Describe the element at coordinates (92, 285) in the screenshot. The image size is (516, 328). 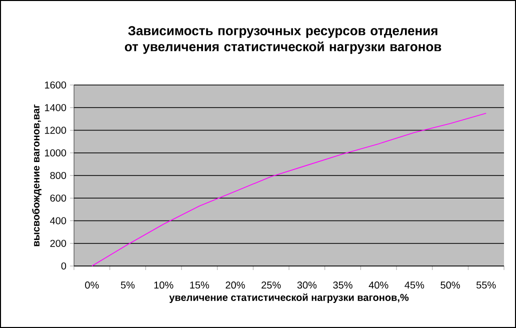
I see `x-tick-label: 0%` at that location.